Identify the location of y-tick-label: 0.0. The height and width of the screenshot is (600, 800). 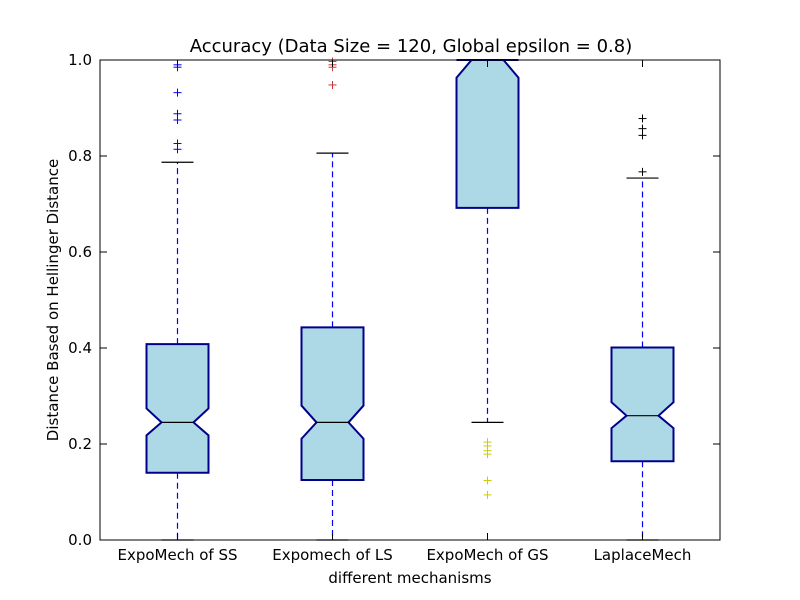
(80, 540).